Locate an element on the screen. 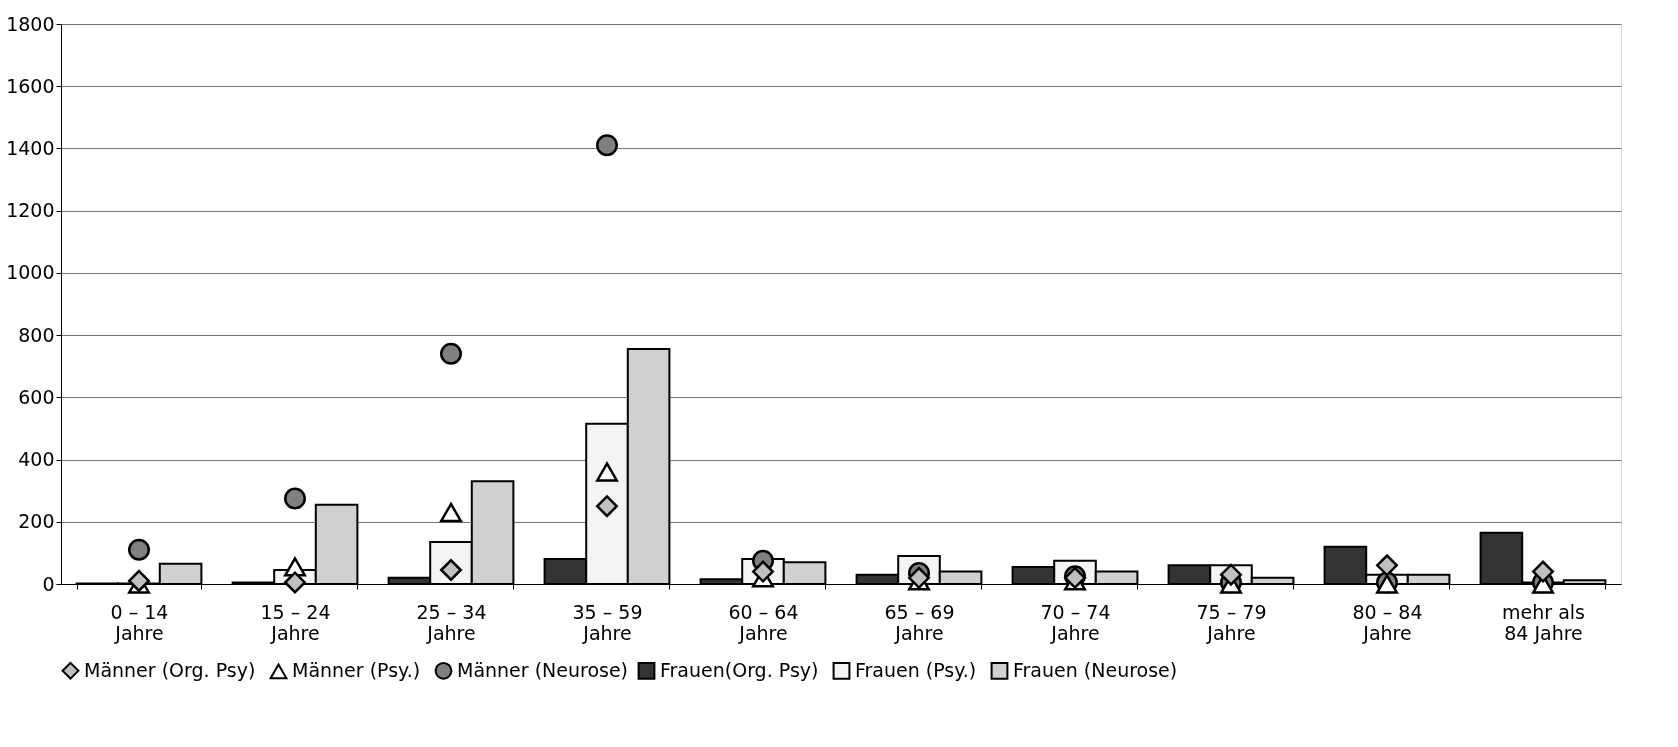 This screenshot has height=747, width=1678. legend-label: Männer (Psy.) is located at coordinates (356, 670).